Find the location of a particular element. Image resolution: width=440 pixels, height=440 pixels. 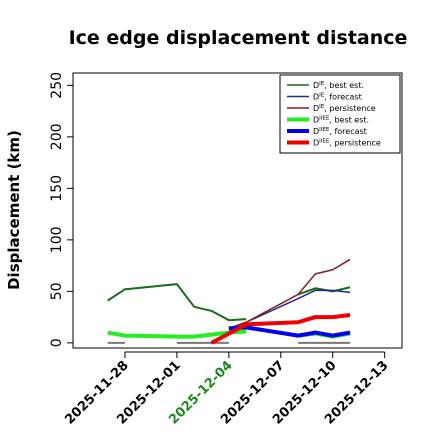

legend-label-4: DIIEE, forecast is located at coordinates (340, 131).